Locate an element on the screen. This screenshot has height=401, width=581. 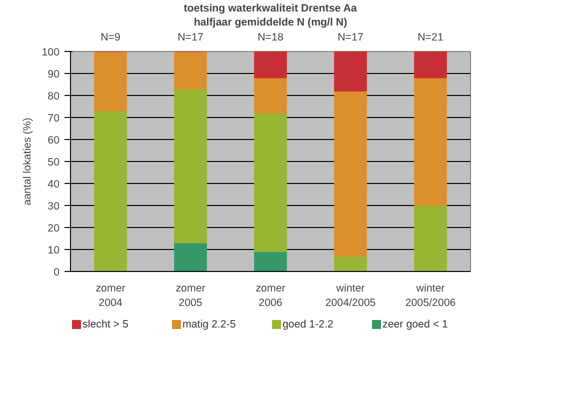
y-tick-label: 90 is located at coordinates (54, 74).